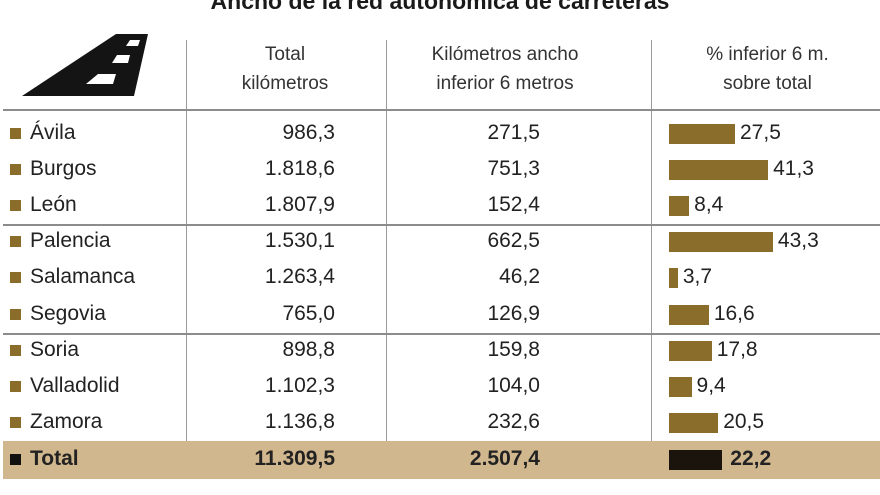  Describe the element at coordinates (440, 423) in the screenshot. I see `table-row: Zamora 1.136,8 232,6 20,5` at that location.